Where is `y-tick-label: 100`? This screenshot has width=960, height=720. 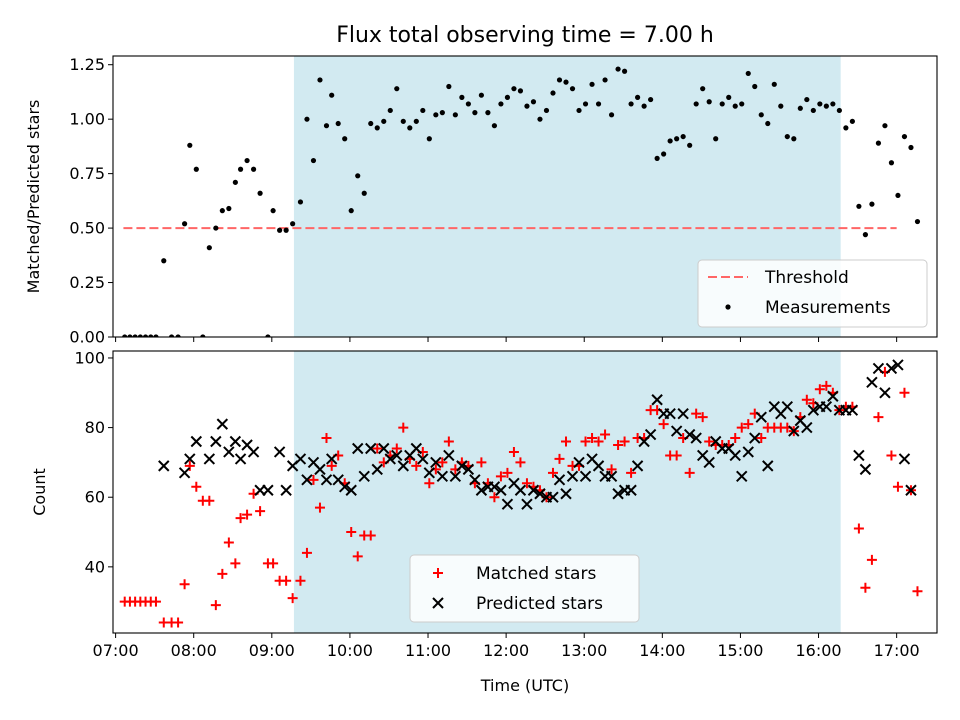 y-tick-label: 100 is located at coordinates (89, 357).